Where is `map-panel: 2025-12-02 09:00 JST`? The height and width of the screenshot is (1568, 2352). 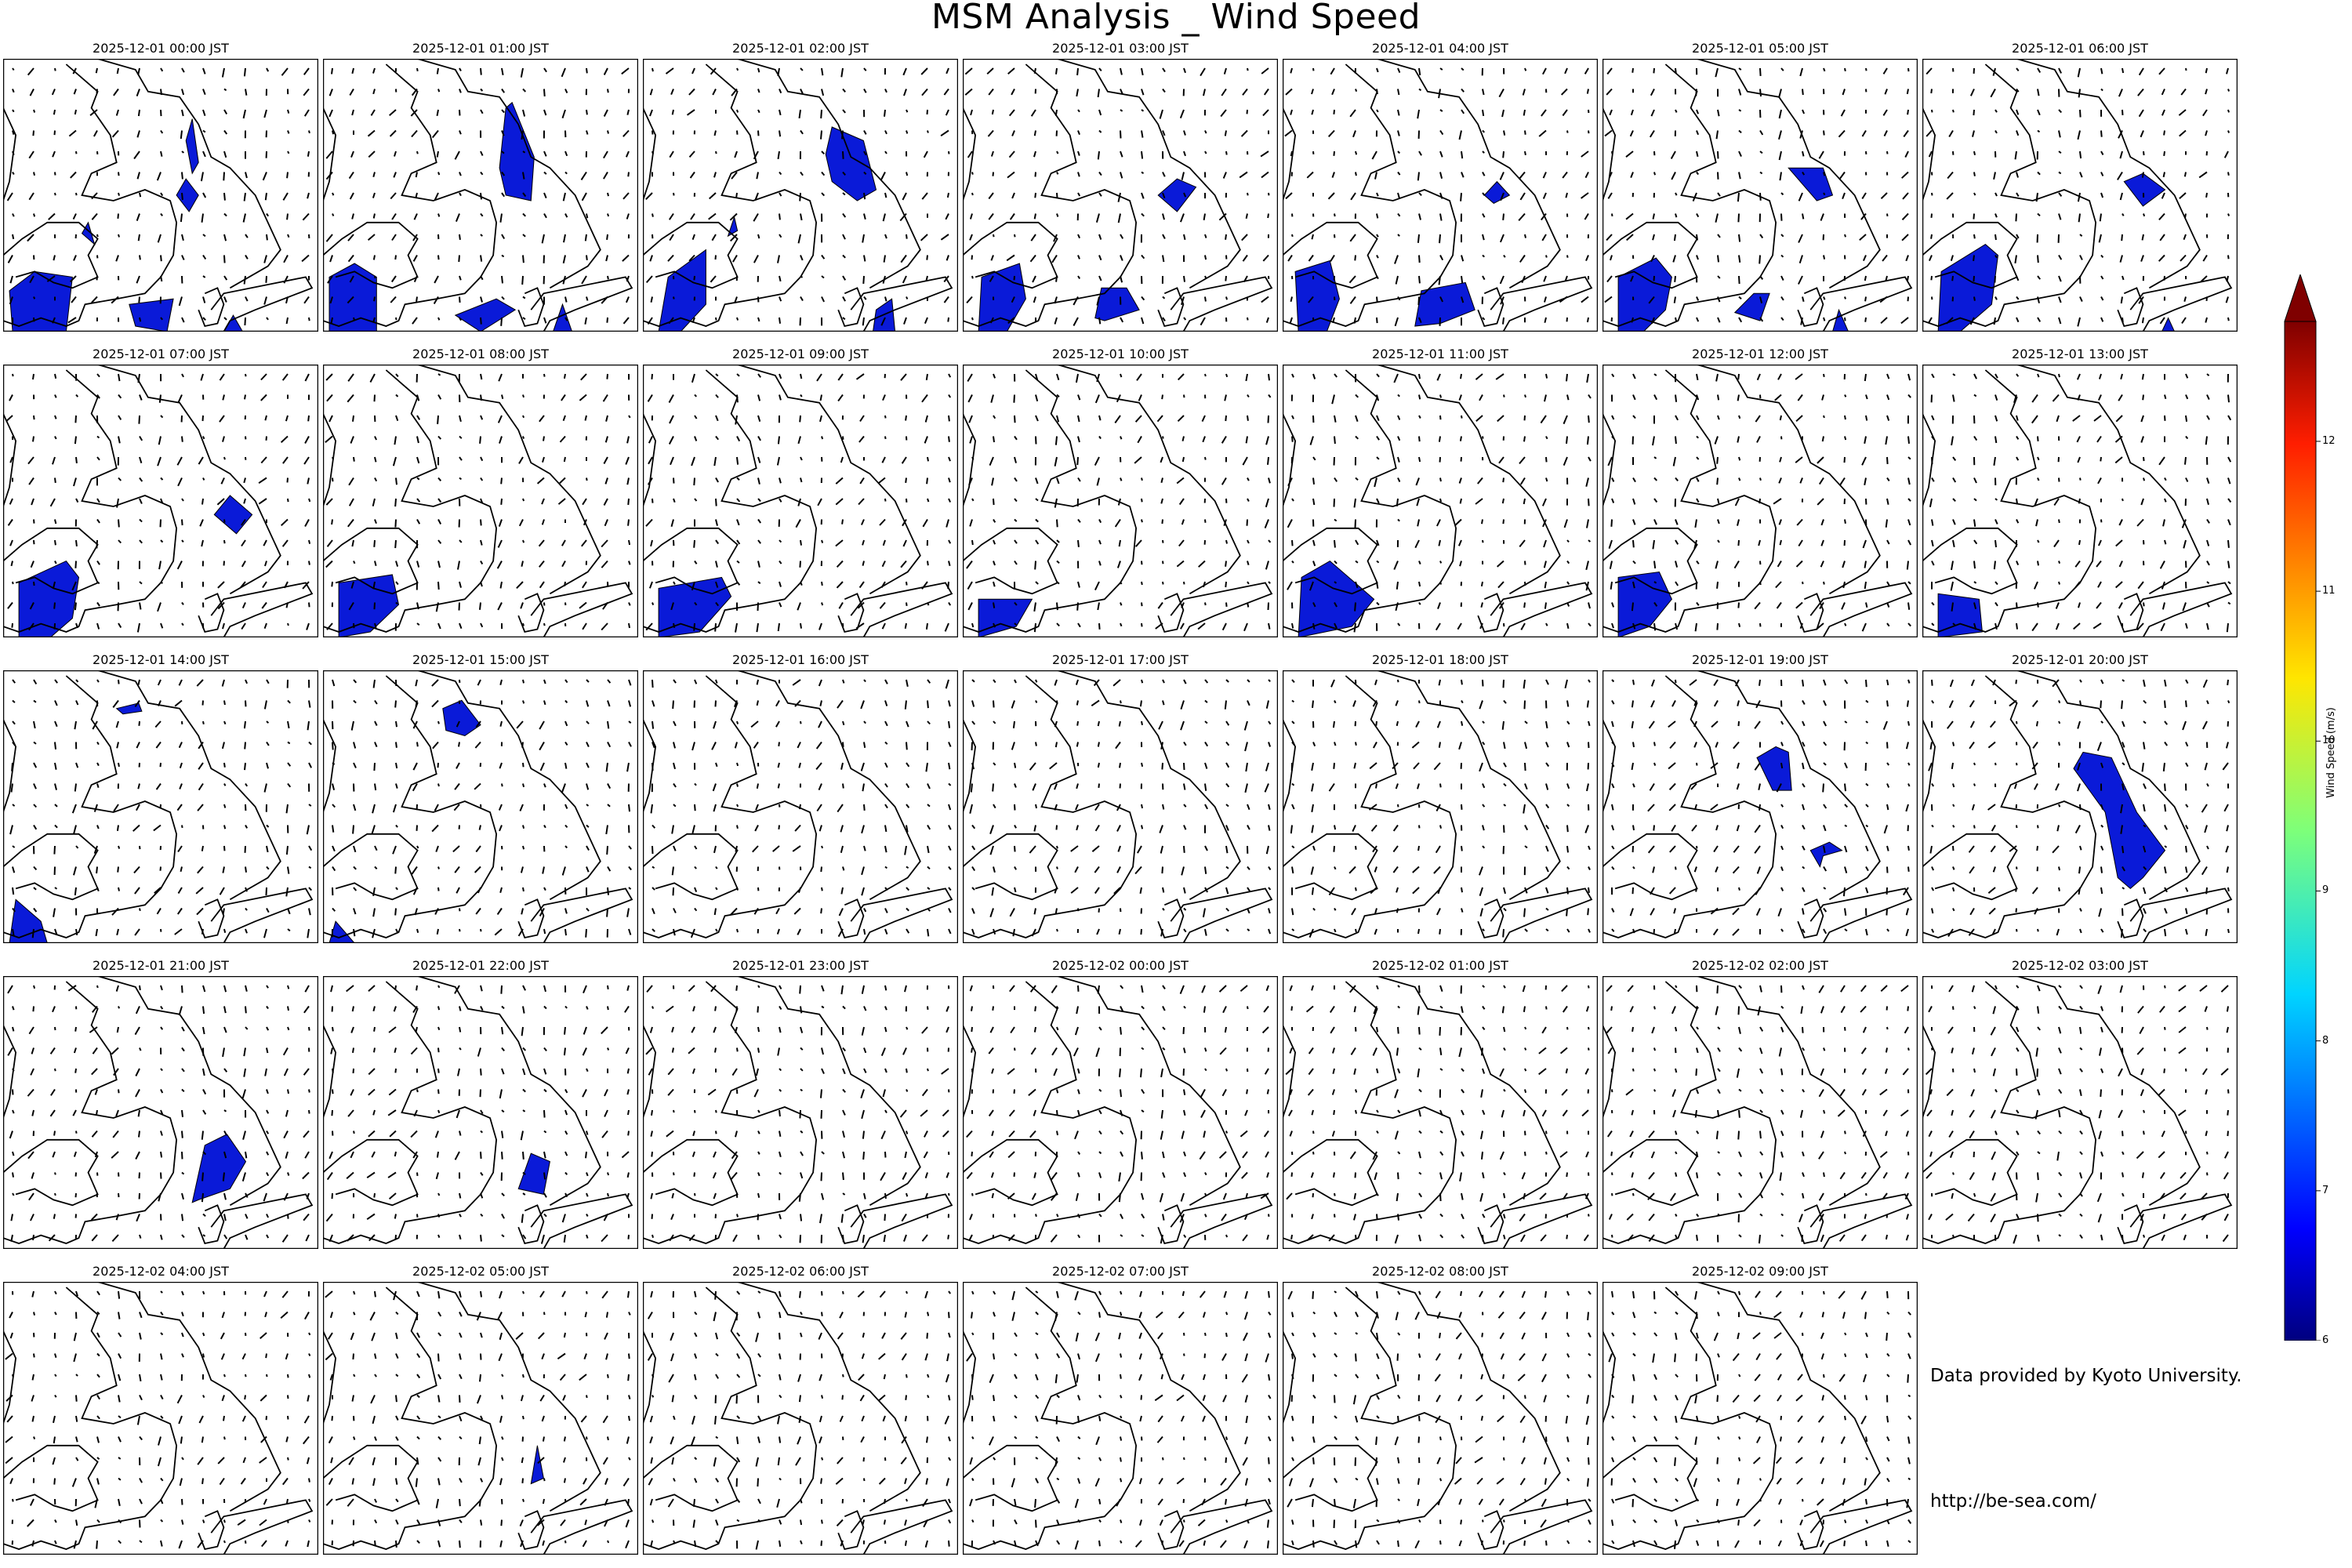
map-panel: 2025-12-02 09:00 JST is located at coordinates (1760, 1410).